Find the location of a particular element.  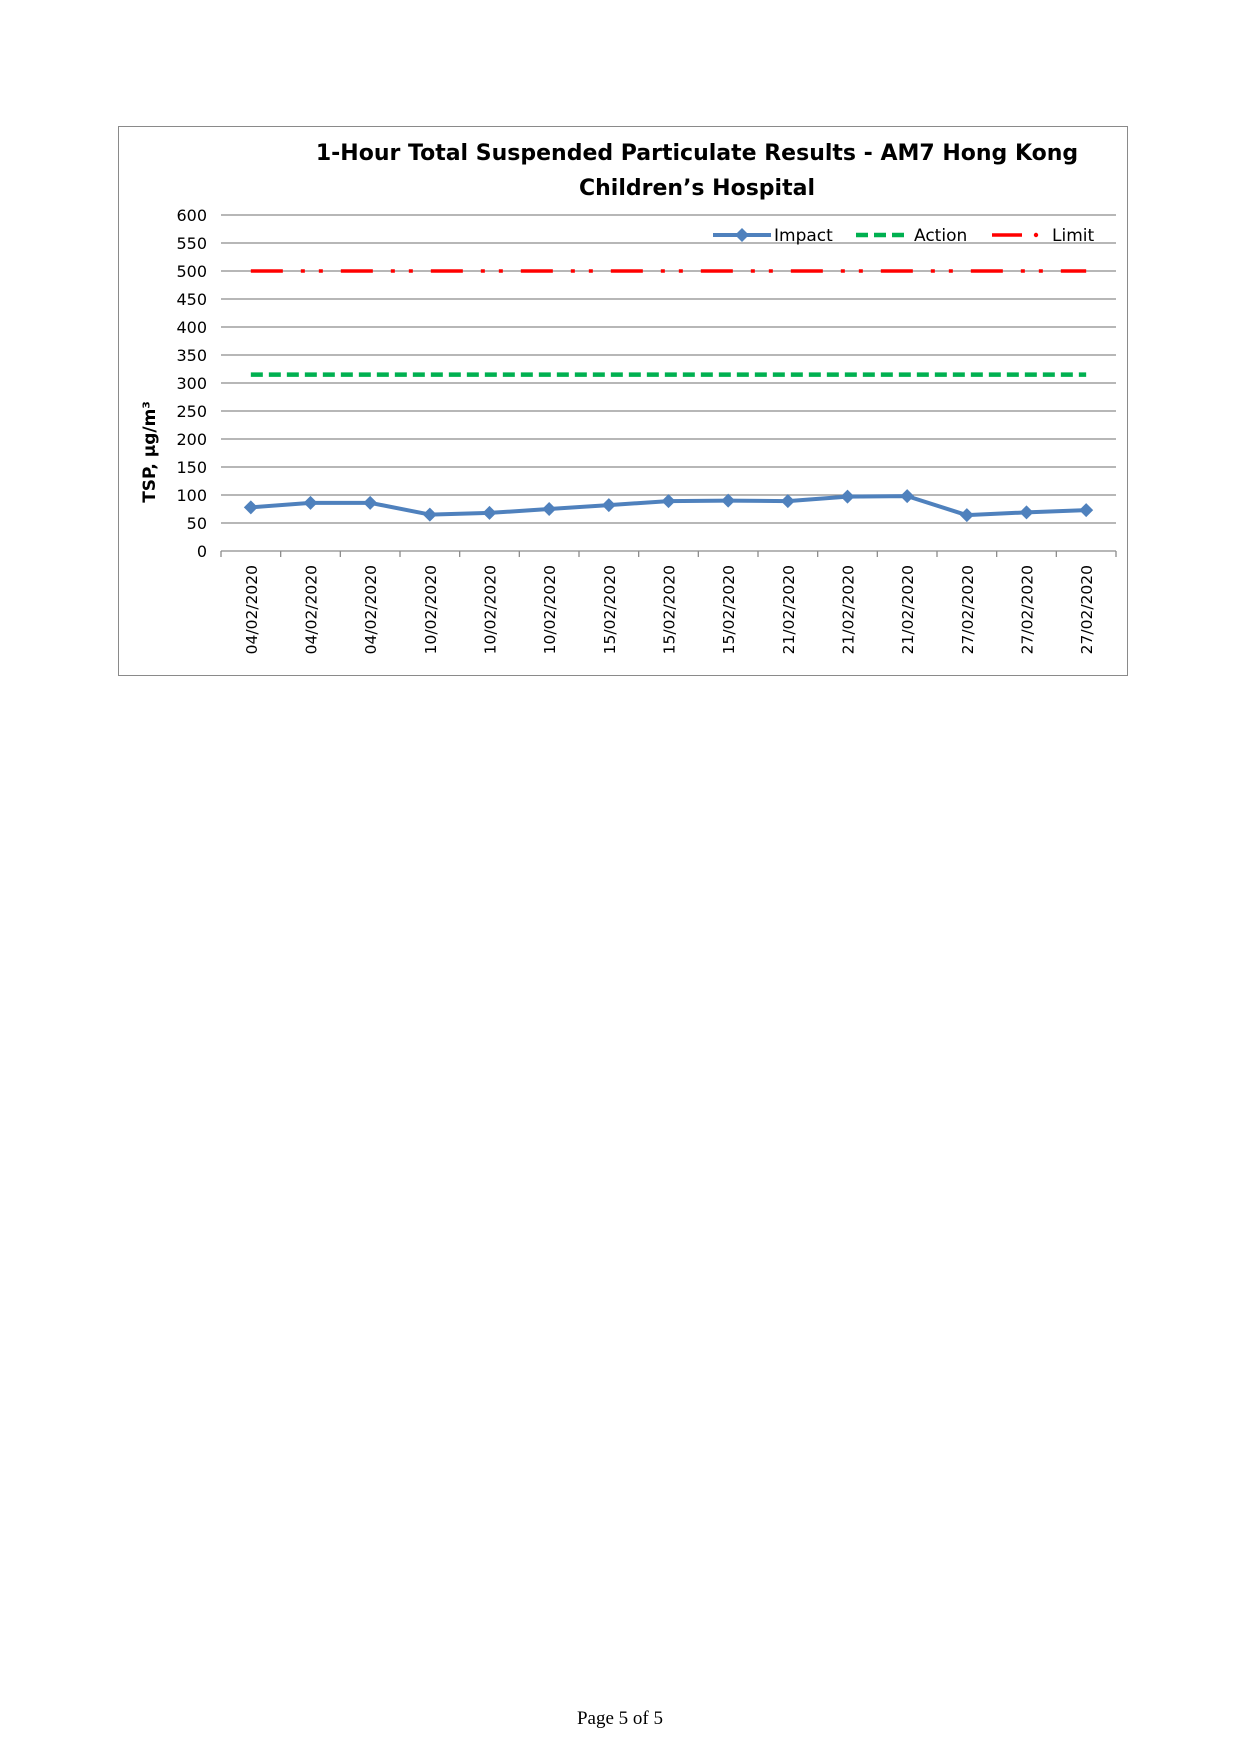

y-tick-label: 200 is located at coordinates (191, 439).